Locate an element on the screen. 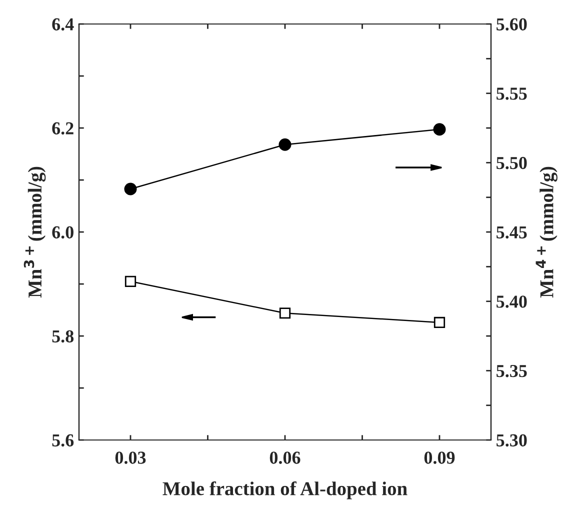 The image size is (578, 506). x-tick-label: 0.03 is located at coordinates (130, 458).